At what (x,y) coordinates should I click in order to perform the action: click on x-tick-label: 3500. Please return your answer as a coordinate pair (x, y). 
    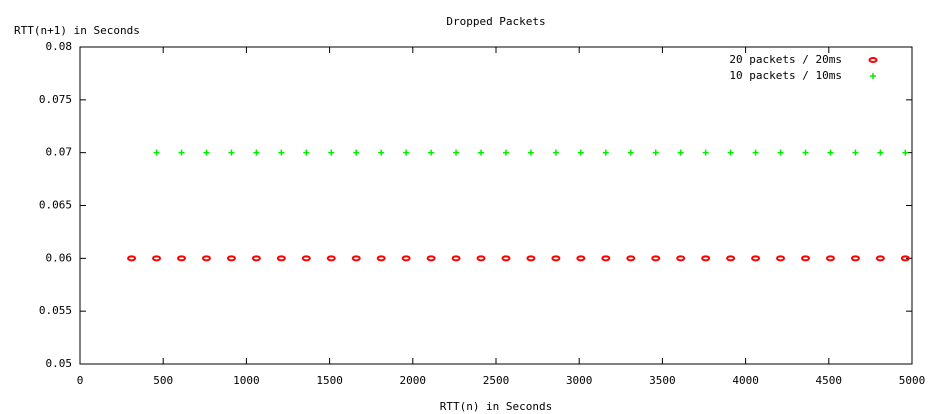
    Looking at the image, I should click on (662, 380).